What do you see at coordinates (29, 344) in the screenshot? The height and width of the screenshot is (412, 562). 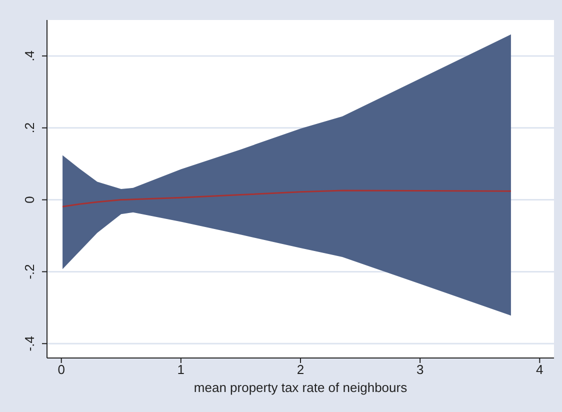 I see `y-tick-label: -.4` at bounding box center [29, 344].